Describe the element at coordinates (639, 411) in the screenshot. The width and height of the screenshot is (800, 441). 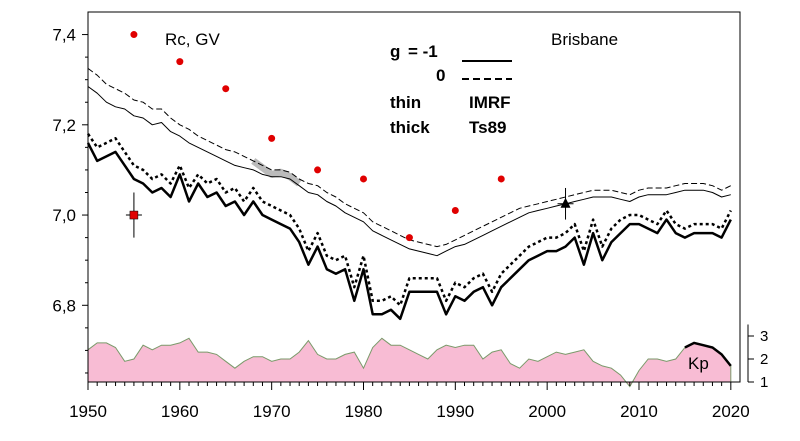
I see `x-tick-label: 2010` at that location.